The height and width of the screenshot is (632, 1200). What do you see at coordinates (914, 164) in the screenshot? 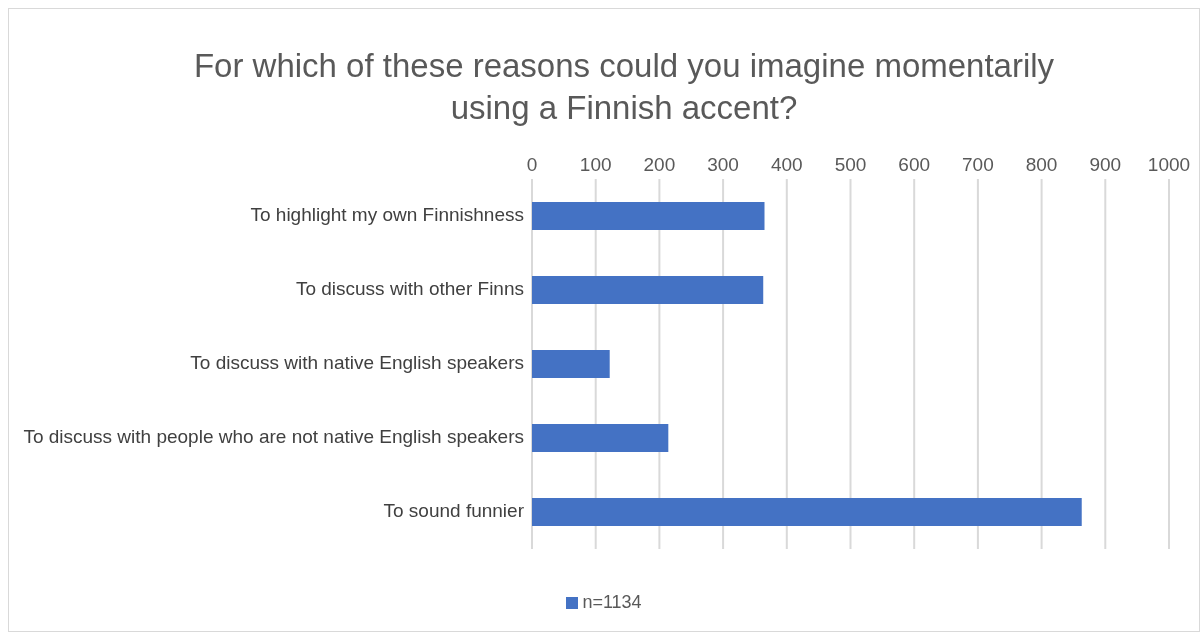
I see `x-tick-label: 600` at bounding box center [914, 164].